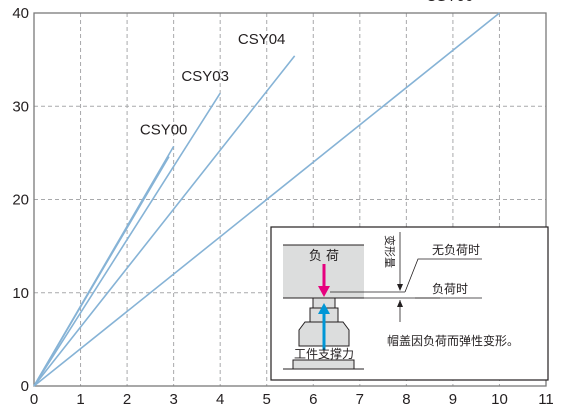 This screenshot has width=562, height=411. What do you see at coordinates (104, 266) in the screenshot?
I see `series-line-csy00` at bounding box center [104, 266].